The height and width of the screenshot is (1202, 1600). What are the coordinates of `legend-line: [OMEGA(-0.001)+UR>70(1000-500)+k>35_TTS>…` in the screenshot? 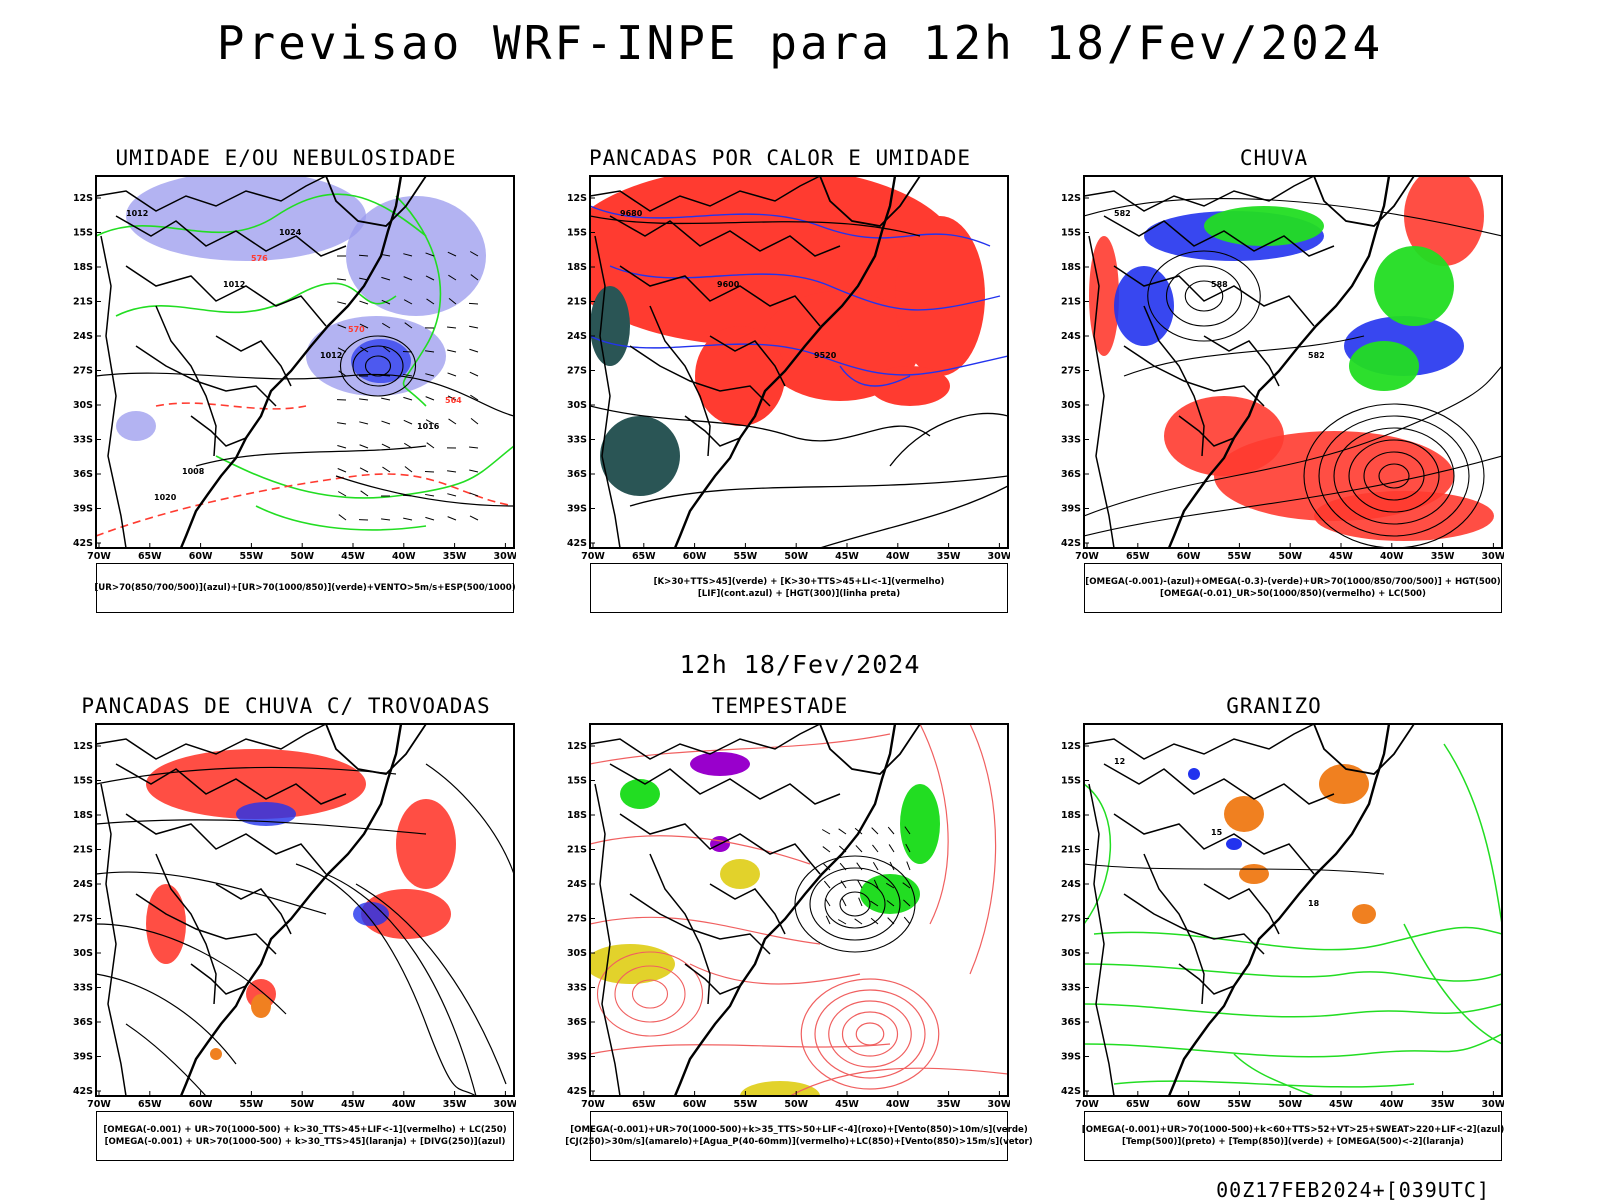 It's located at (799, 1130).